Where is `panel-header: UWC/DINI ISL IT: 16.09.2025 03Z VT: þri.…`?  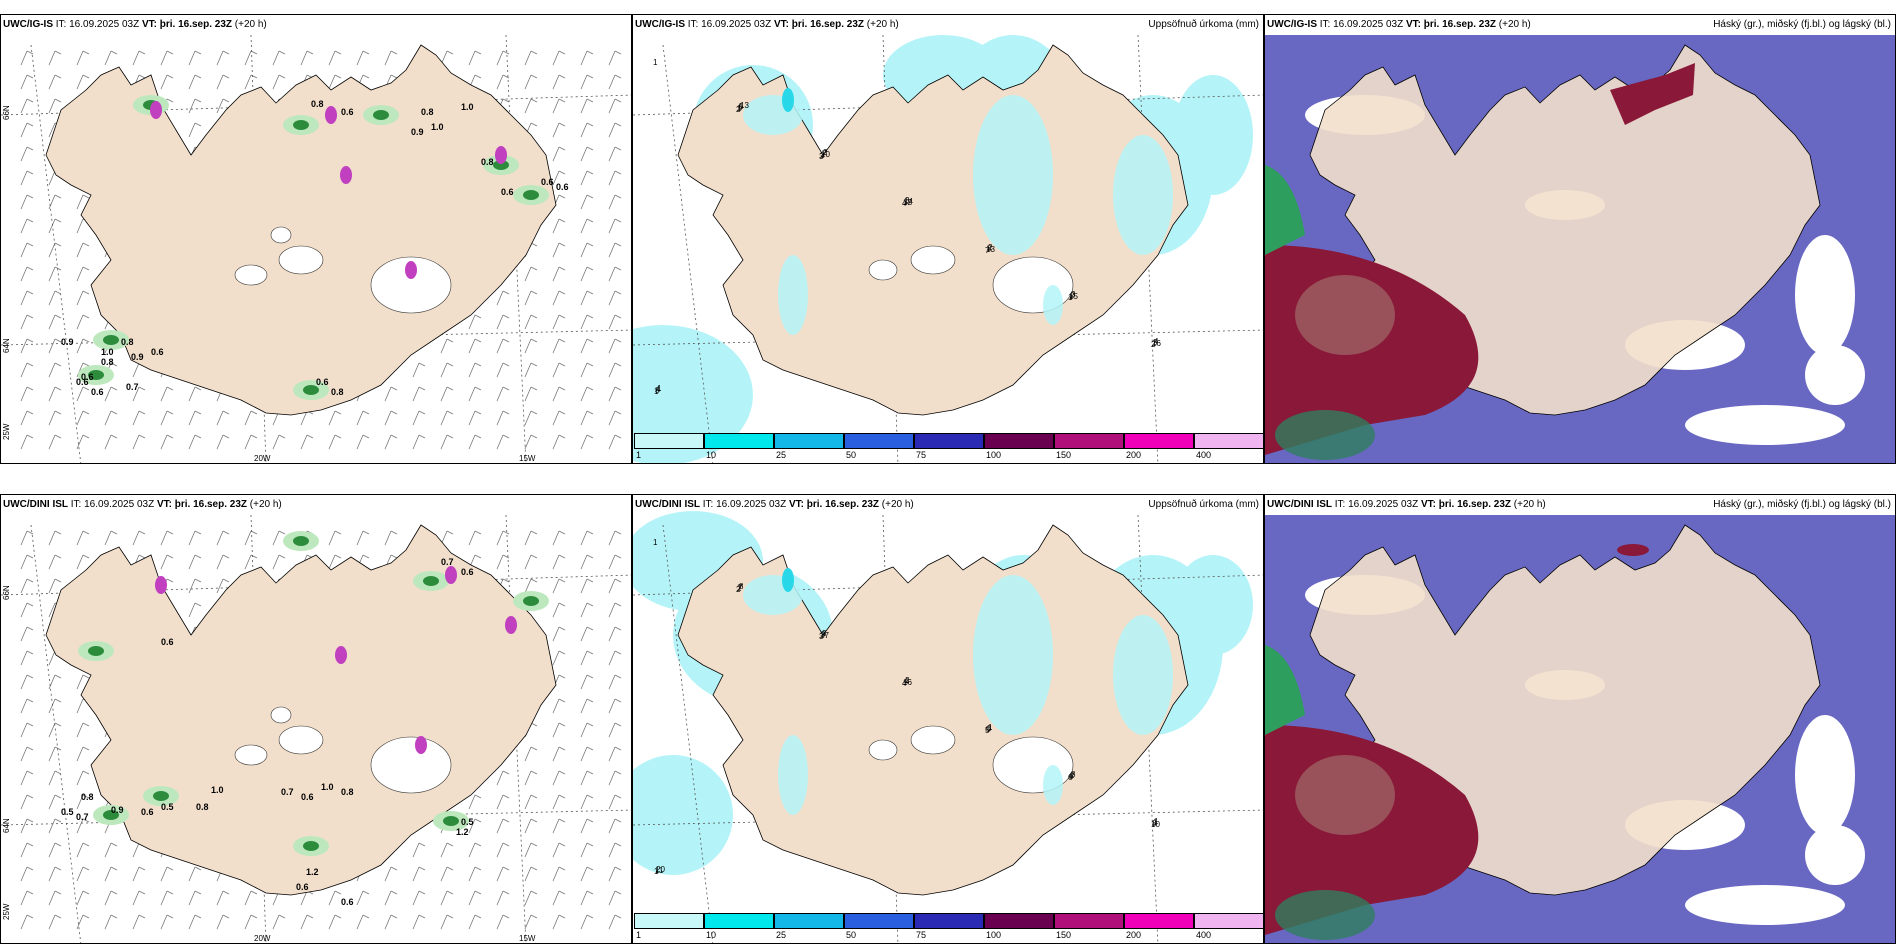
panel-header: UWC/DINI ISL IT: 16.09.2025 03Z VT: þri.… is located at coordinates (142, 504).